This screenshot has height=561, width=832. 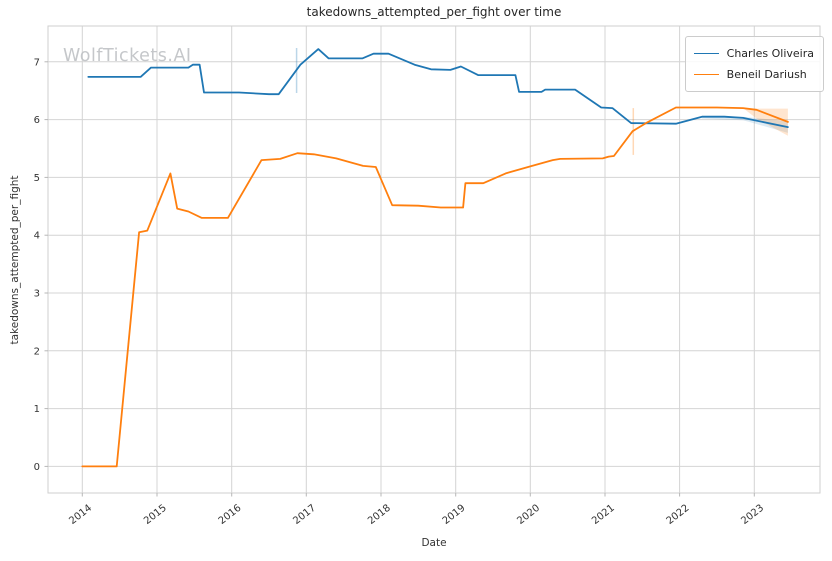 What do you see at coordinates (766, 74) in the screenshot?
I see `legend-label-dariush: Beneil Dariush` at bounding box center [766, 74].